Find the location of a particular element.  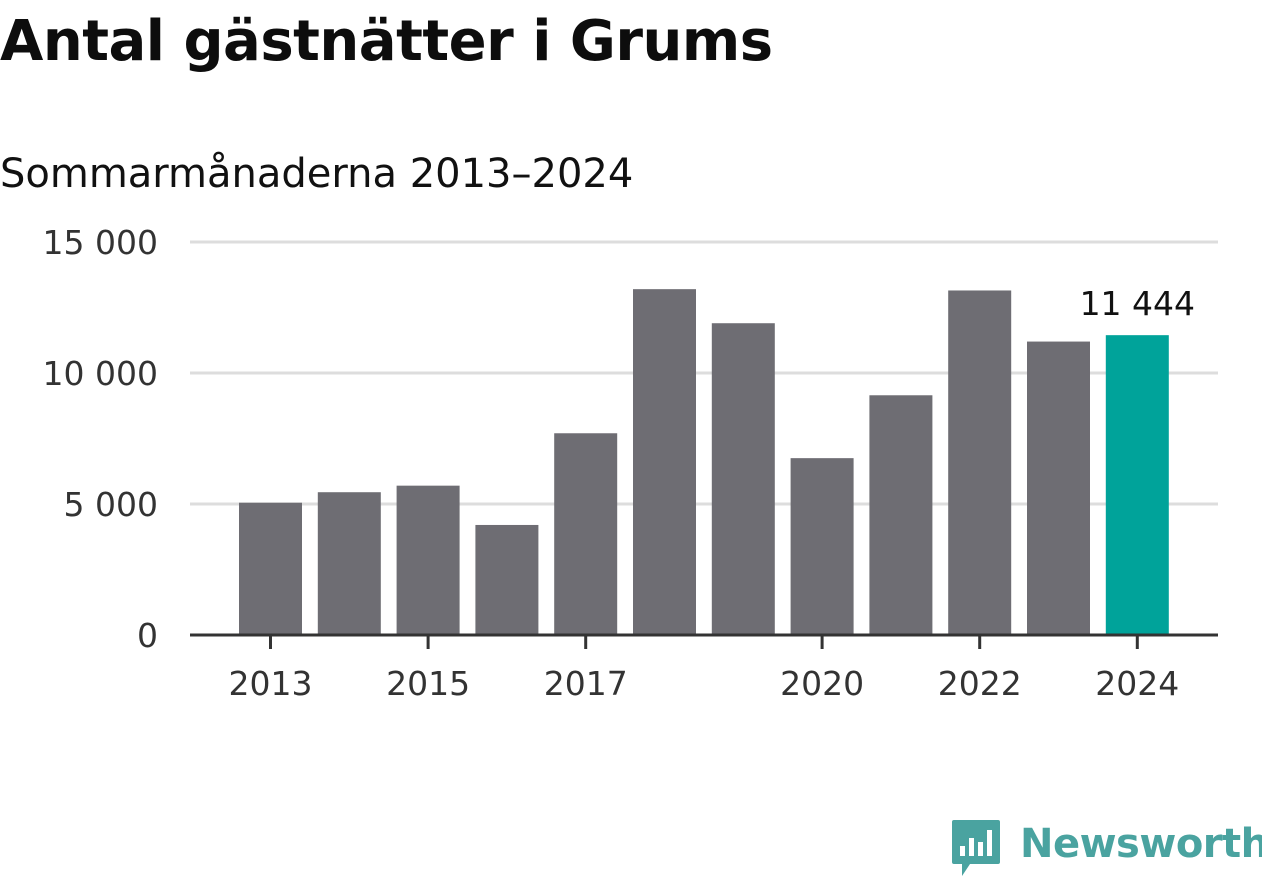

data-label: 11 444 is located at coordinates (1137, 303).